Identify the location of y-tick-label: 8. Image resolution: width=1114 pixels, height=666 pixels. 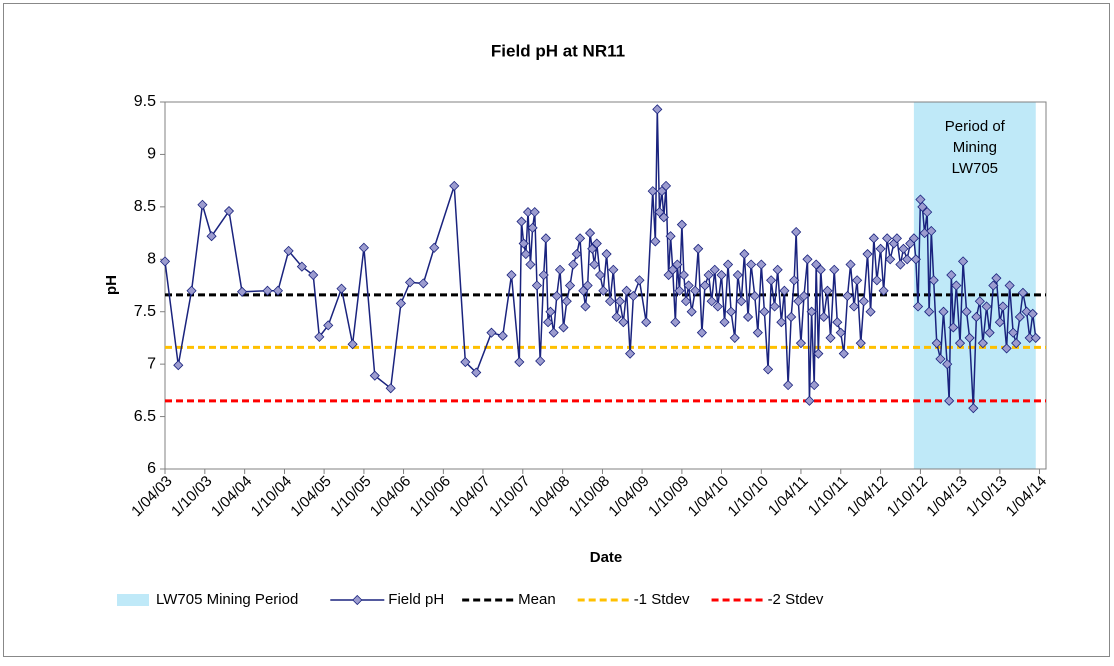
(151, 259).